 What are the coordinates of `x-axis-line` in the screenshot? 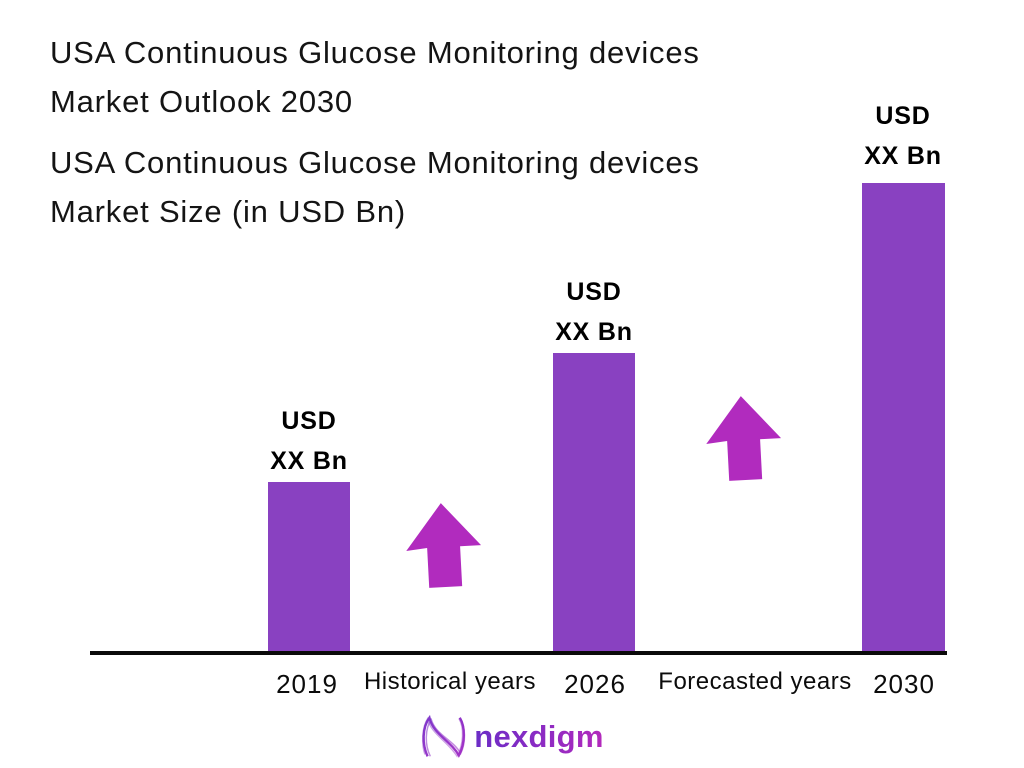 It's located at (518, 653).